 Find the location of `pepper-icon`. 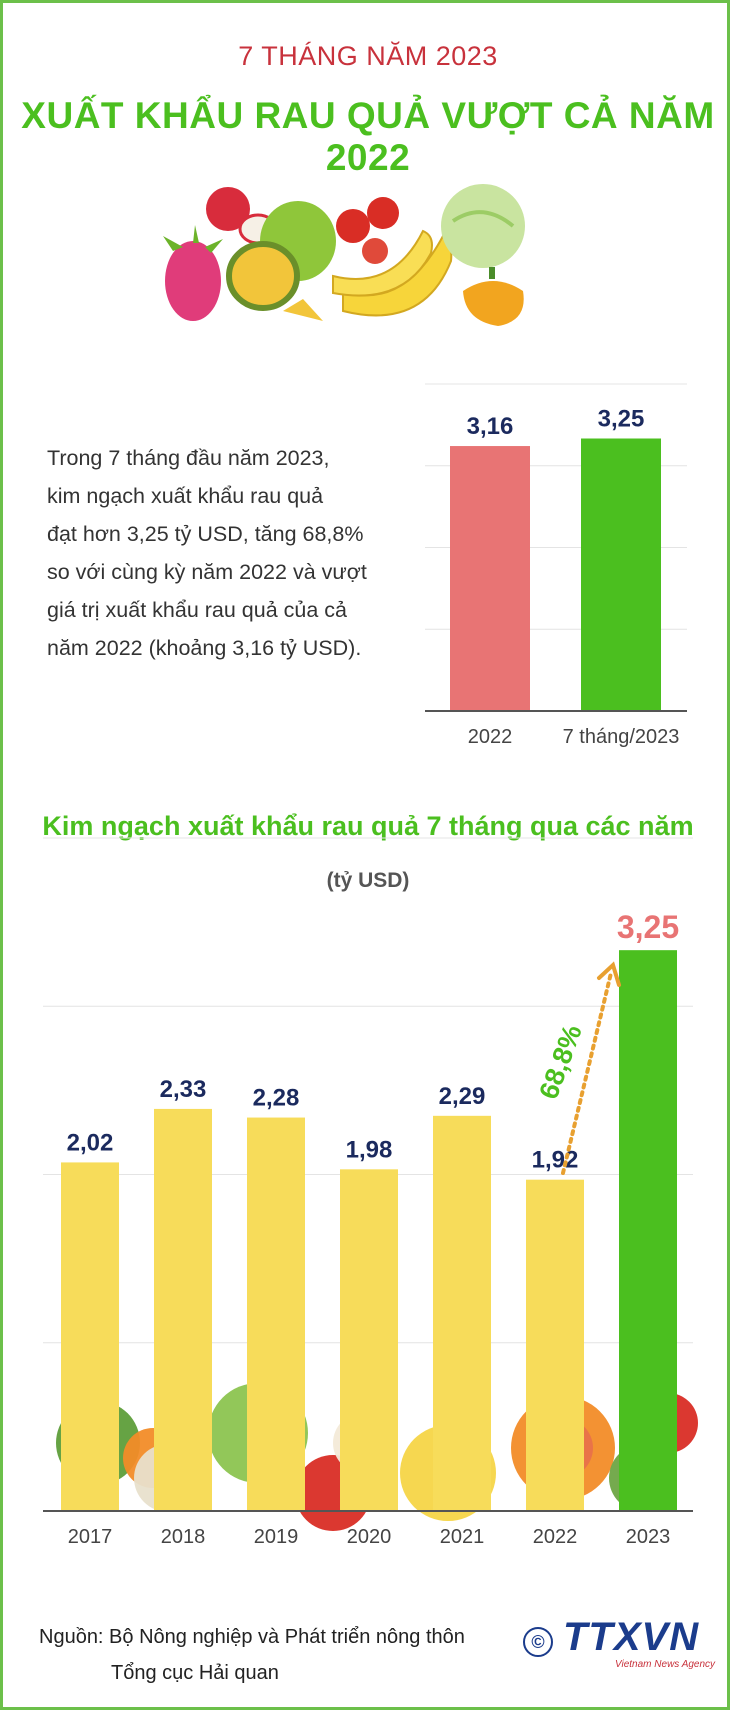

pepper-icon is located at coordinates (493, 296).